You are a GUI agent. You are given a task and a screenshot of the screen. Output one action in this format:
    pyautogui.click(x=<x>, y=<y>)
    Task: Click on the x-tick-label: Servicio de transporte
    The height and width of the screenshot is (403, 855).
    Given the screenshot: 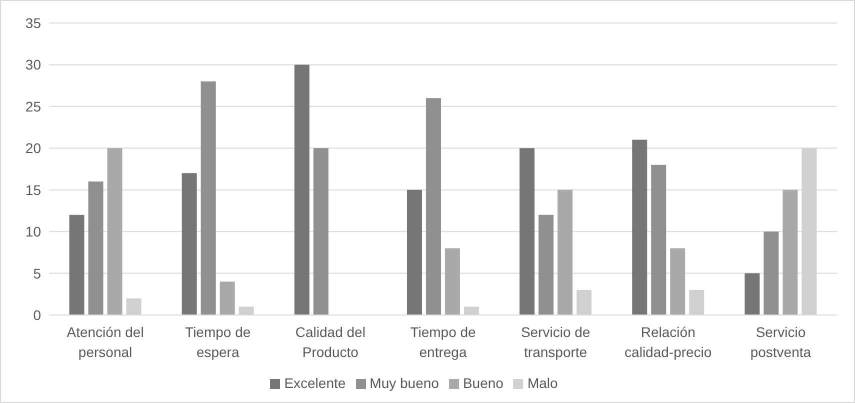 What is the action you would take?
    pyautogui.click(x=555, y=342)
    